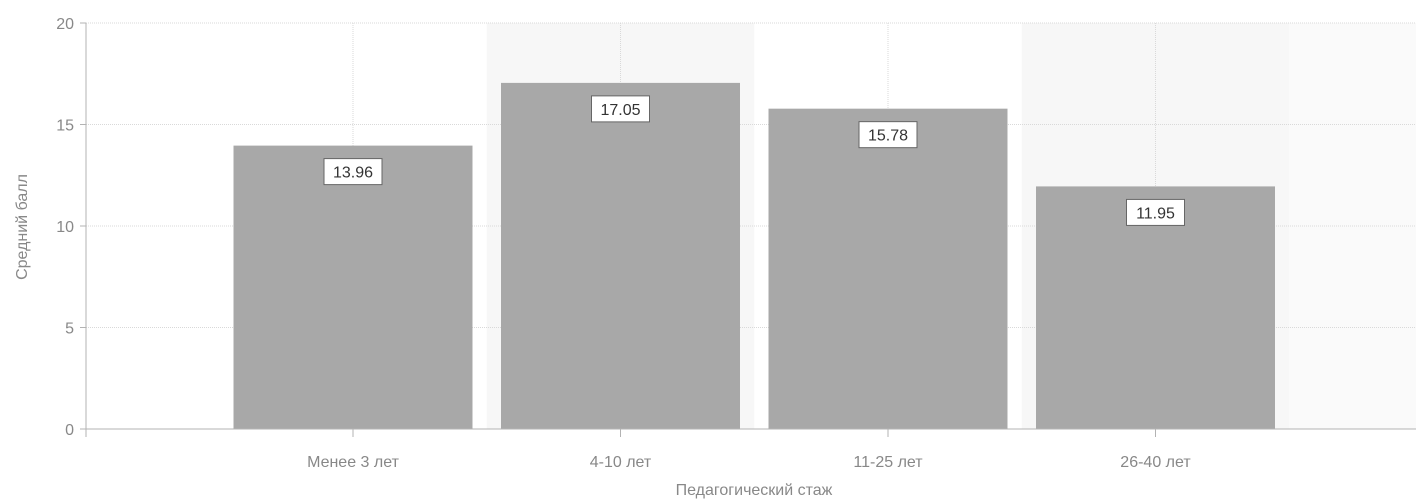 Image resolution: width=1416 pixels, height=499 pixels. Describe the element at coordinates (22, 227) in the screenshot. I see `y-axis-title: Средний балл` at that location.